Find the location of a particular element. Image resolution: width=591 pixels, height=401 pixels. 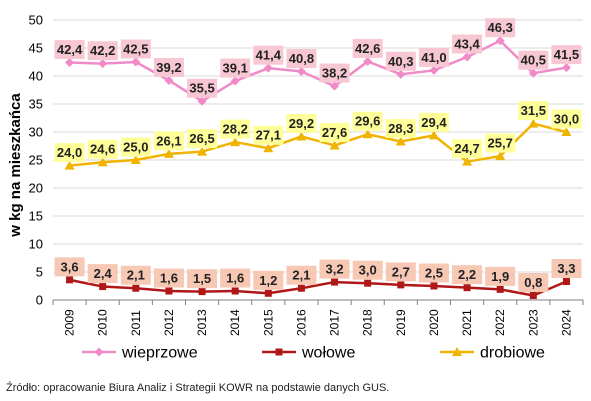

data-label: 29,2 is located at coordinates (301, 123).